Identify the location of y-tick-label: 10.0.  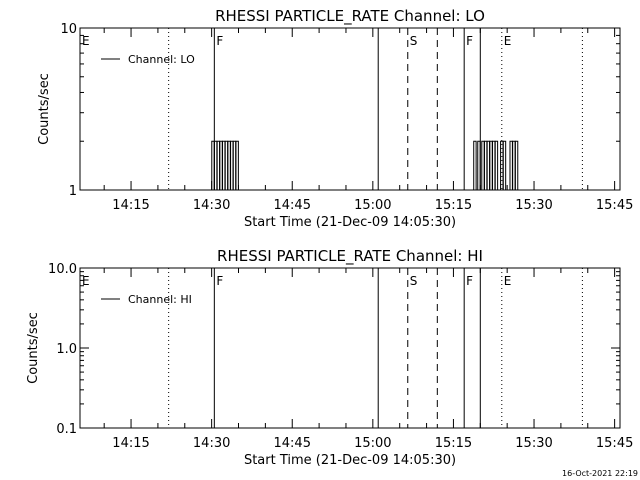
(62, 269).